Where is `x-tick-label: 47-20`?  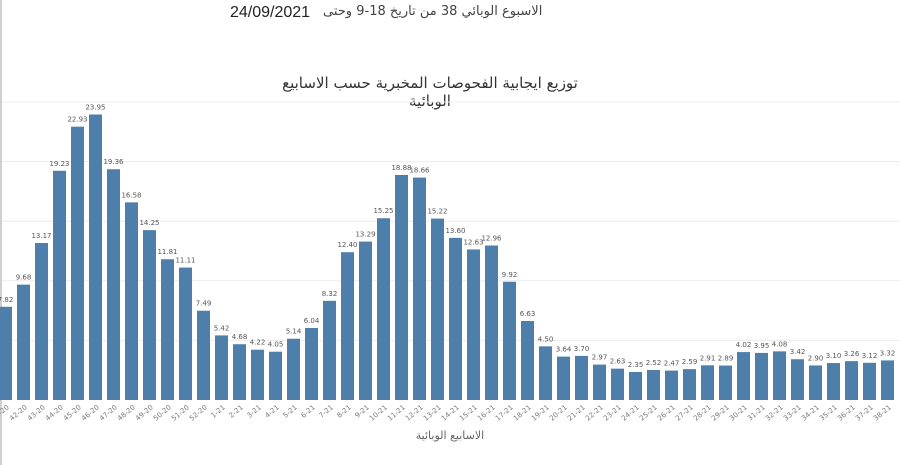 x-tick-label: 47-20 is located at coordinates (108, 412).